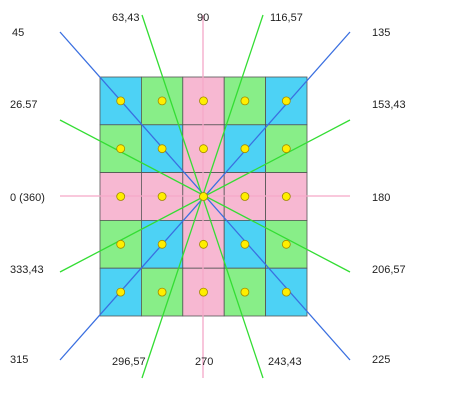 The image size is (463, 409). I want to click on angle-label: 206,57, so click(389, 270).